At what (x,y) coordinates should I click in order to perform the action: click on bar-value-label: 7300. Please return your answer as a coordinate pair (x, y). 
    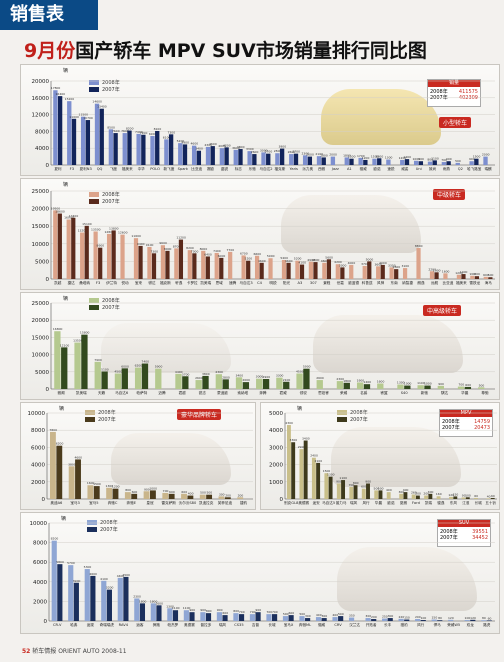
    Looking at the image, I should click on (171, 132).